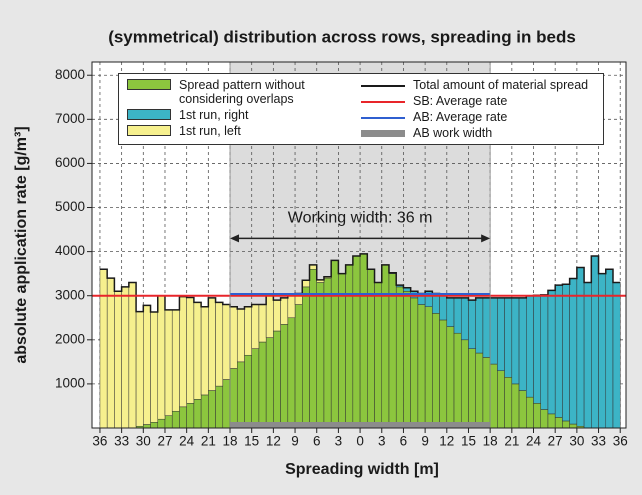  I want to click on y-axis-label: absolute application rate [g/m³], so click(21, 244).